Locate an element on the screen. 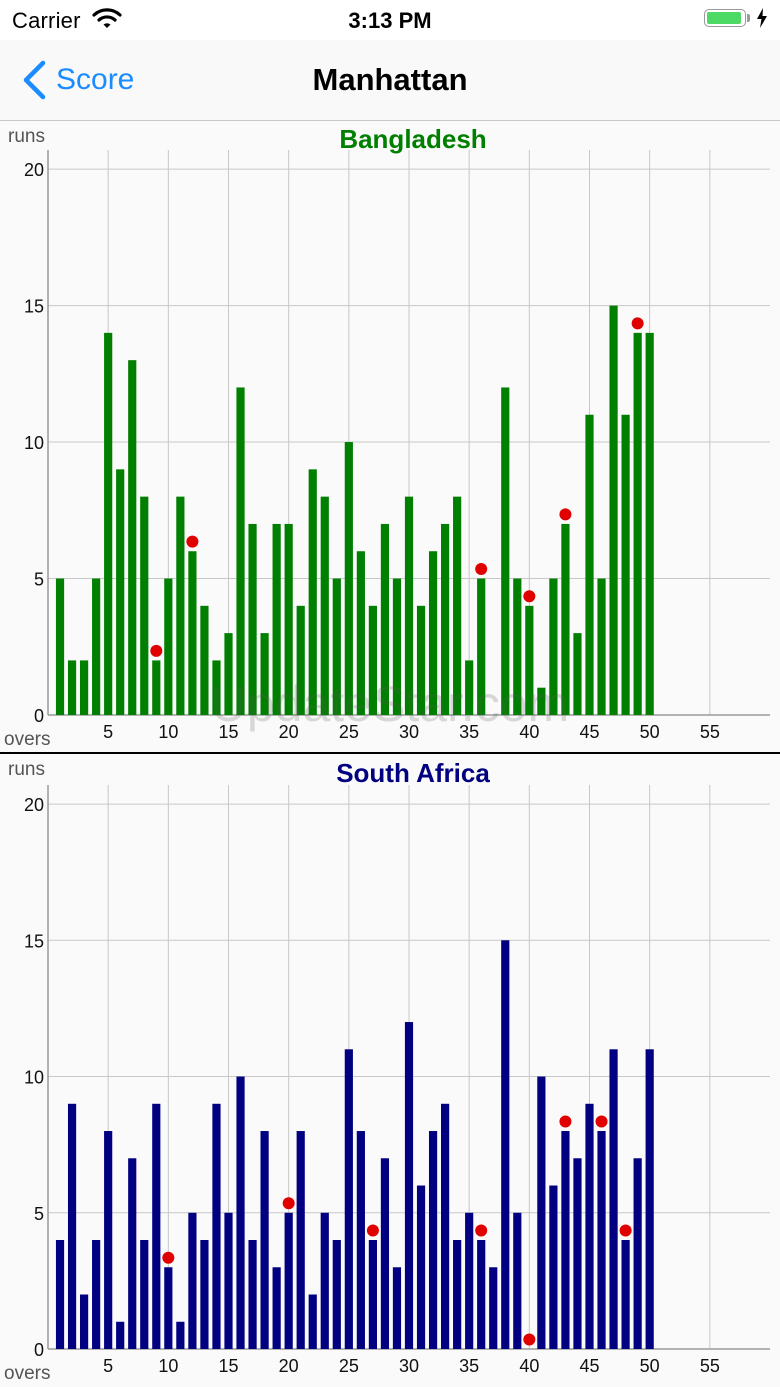 Image resolution: width=780 pixels, height=1387 pixels. x-axis-title: overs is located at coordinates (27, 739).